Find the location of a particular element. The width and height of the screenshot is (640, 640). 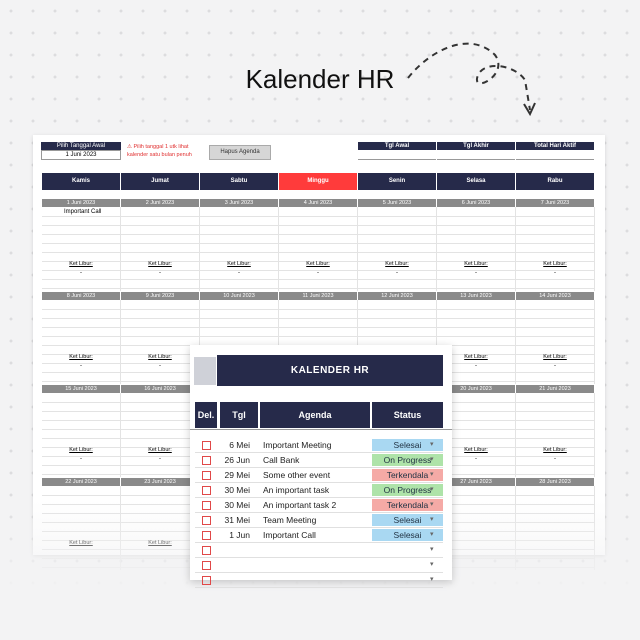

icon-box is located at coordinates (205, 371).